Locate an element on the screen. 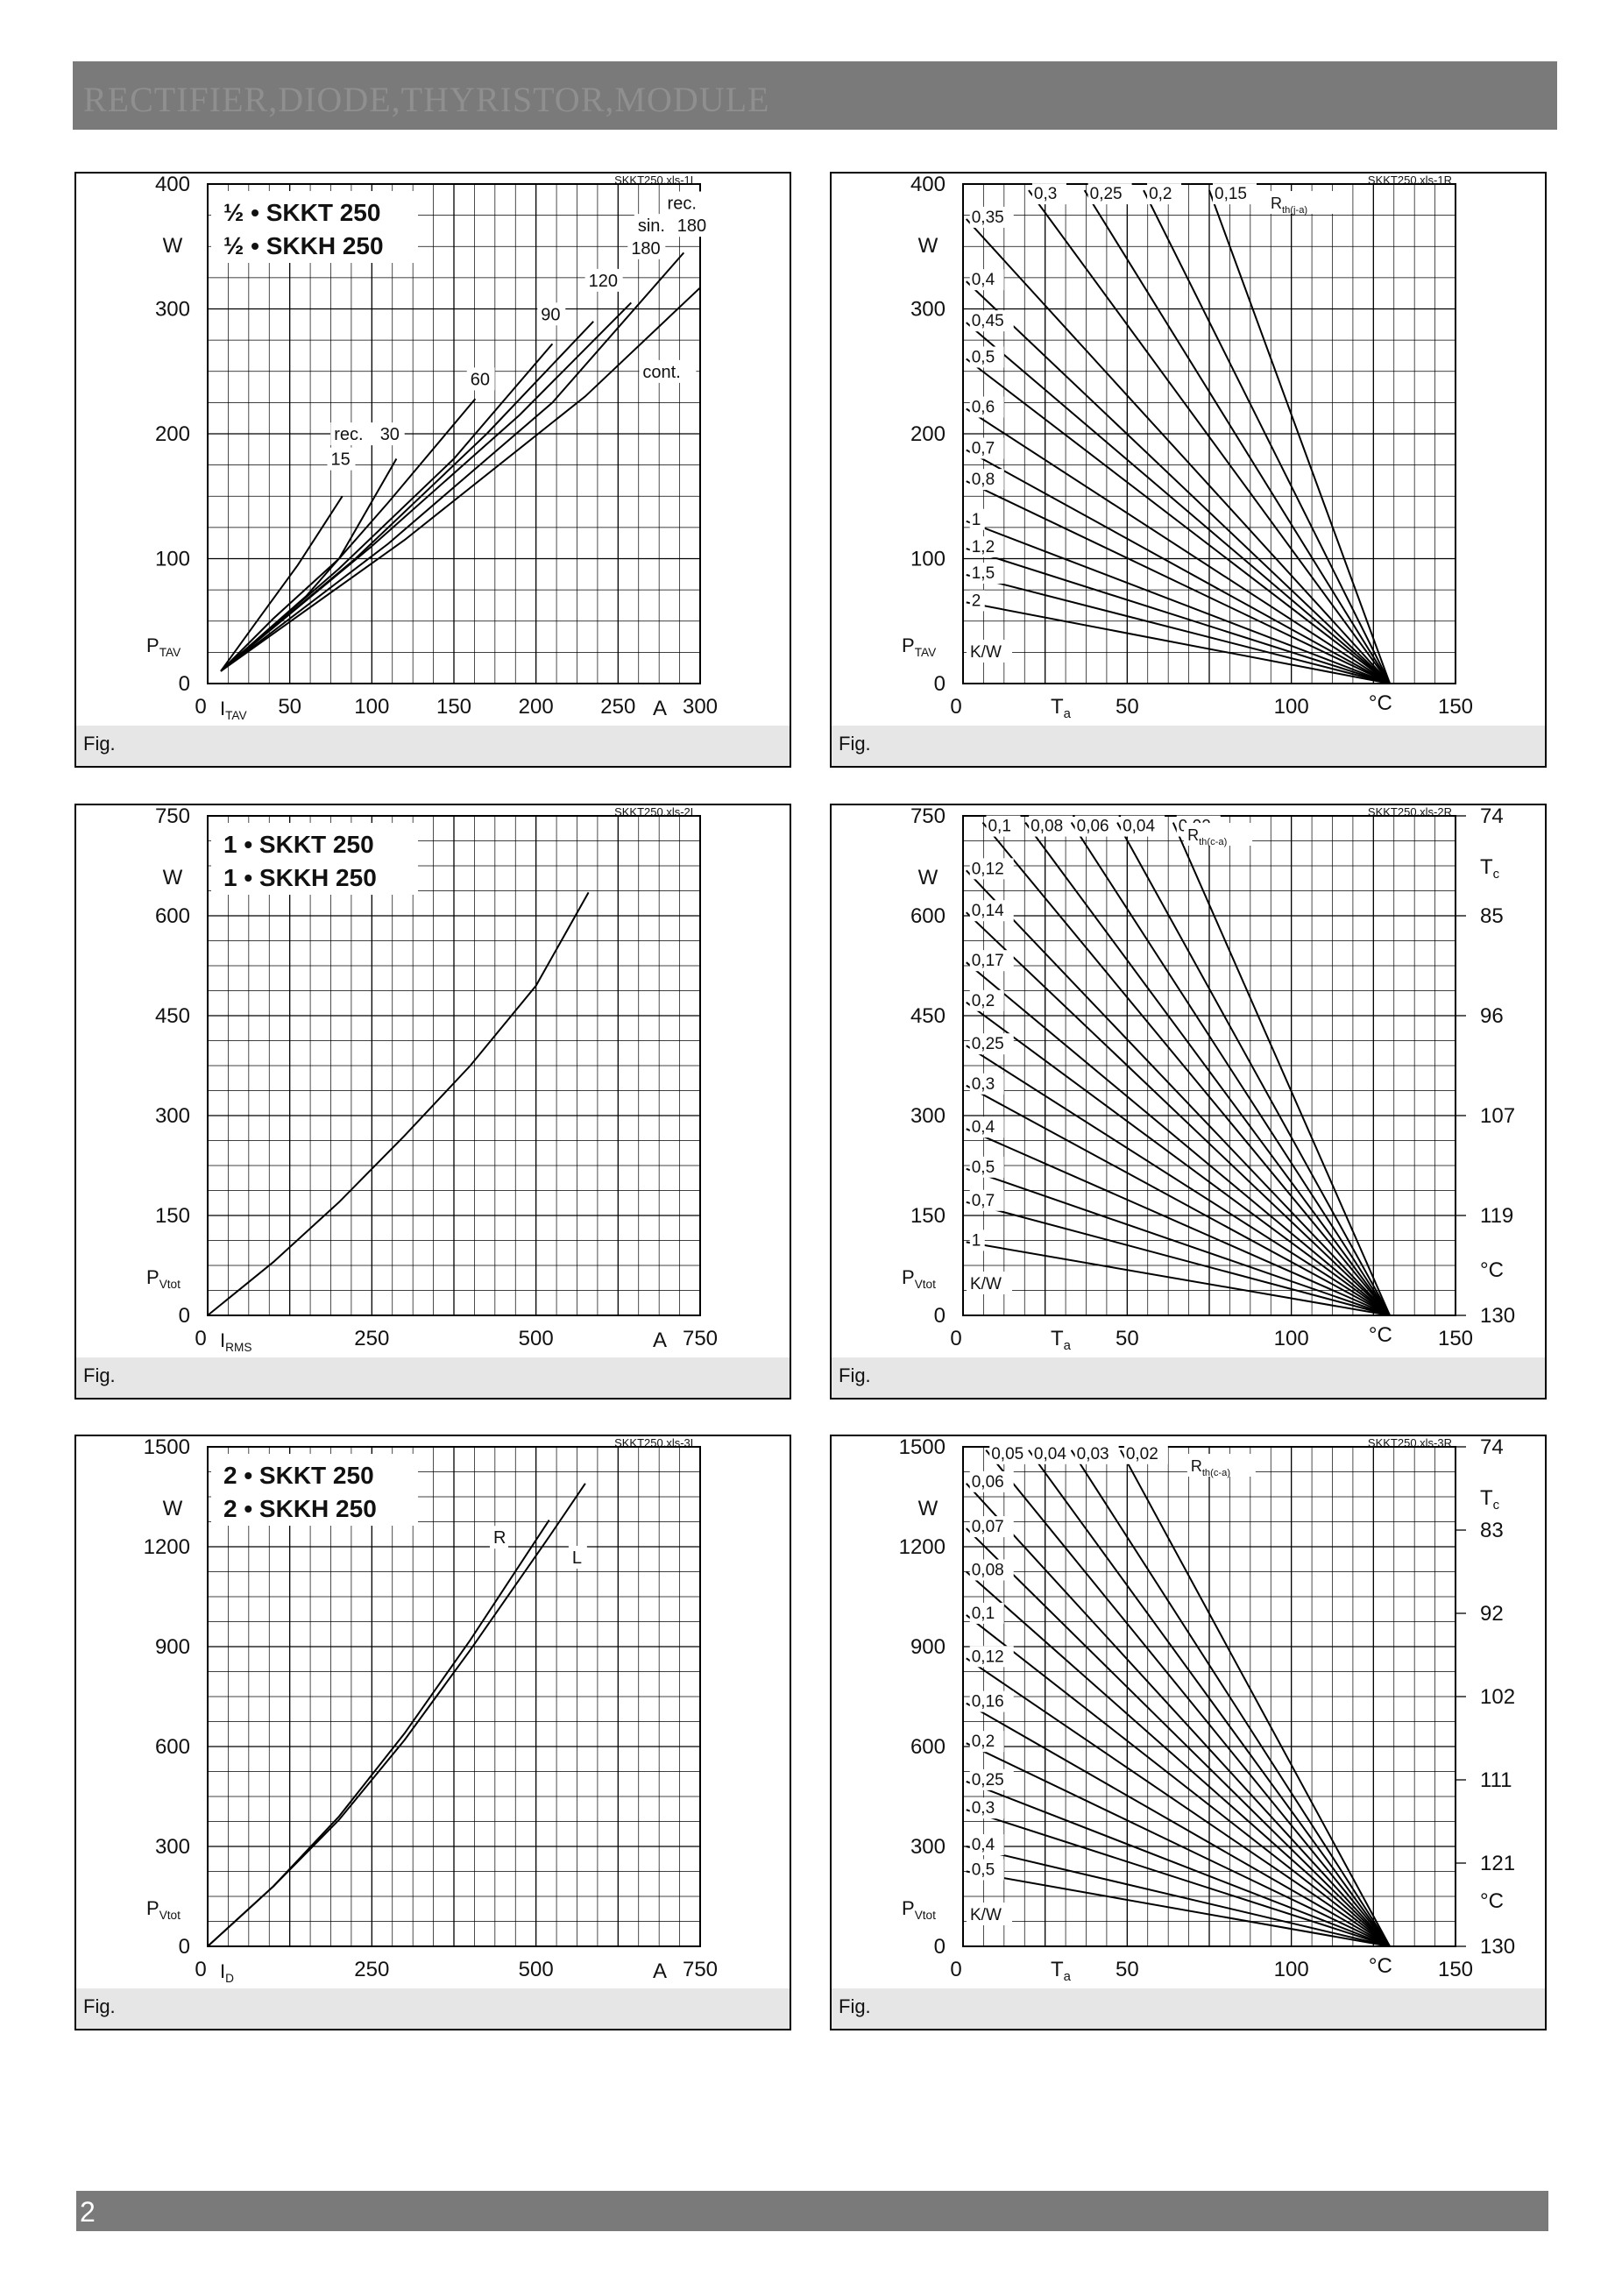 Image resolution: width=1622 pixels, height=2296 pixels. y-tick-label: 450 is located at coordinates (928, 1016).